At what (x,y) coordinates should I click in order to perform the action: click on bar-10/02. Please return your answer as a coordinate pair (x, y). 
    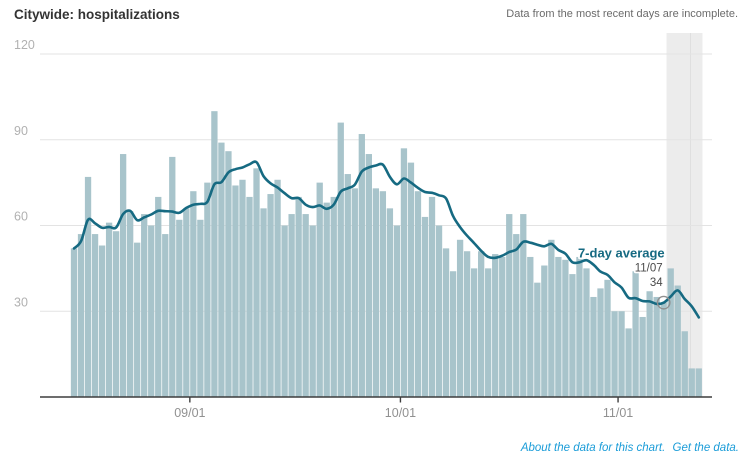
    Looking at the image, I should click on (411, 279).